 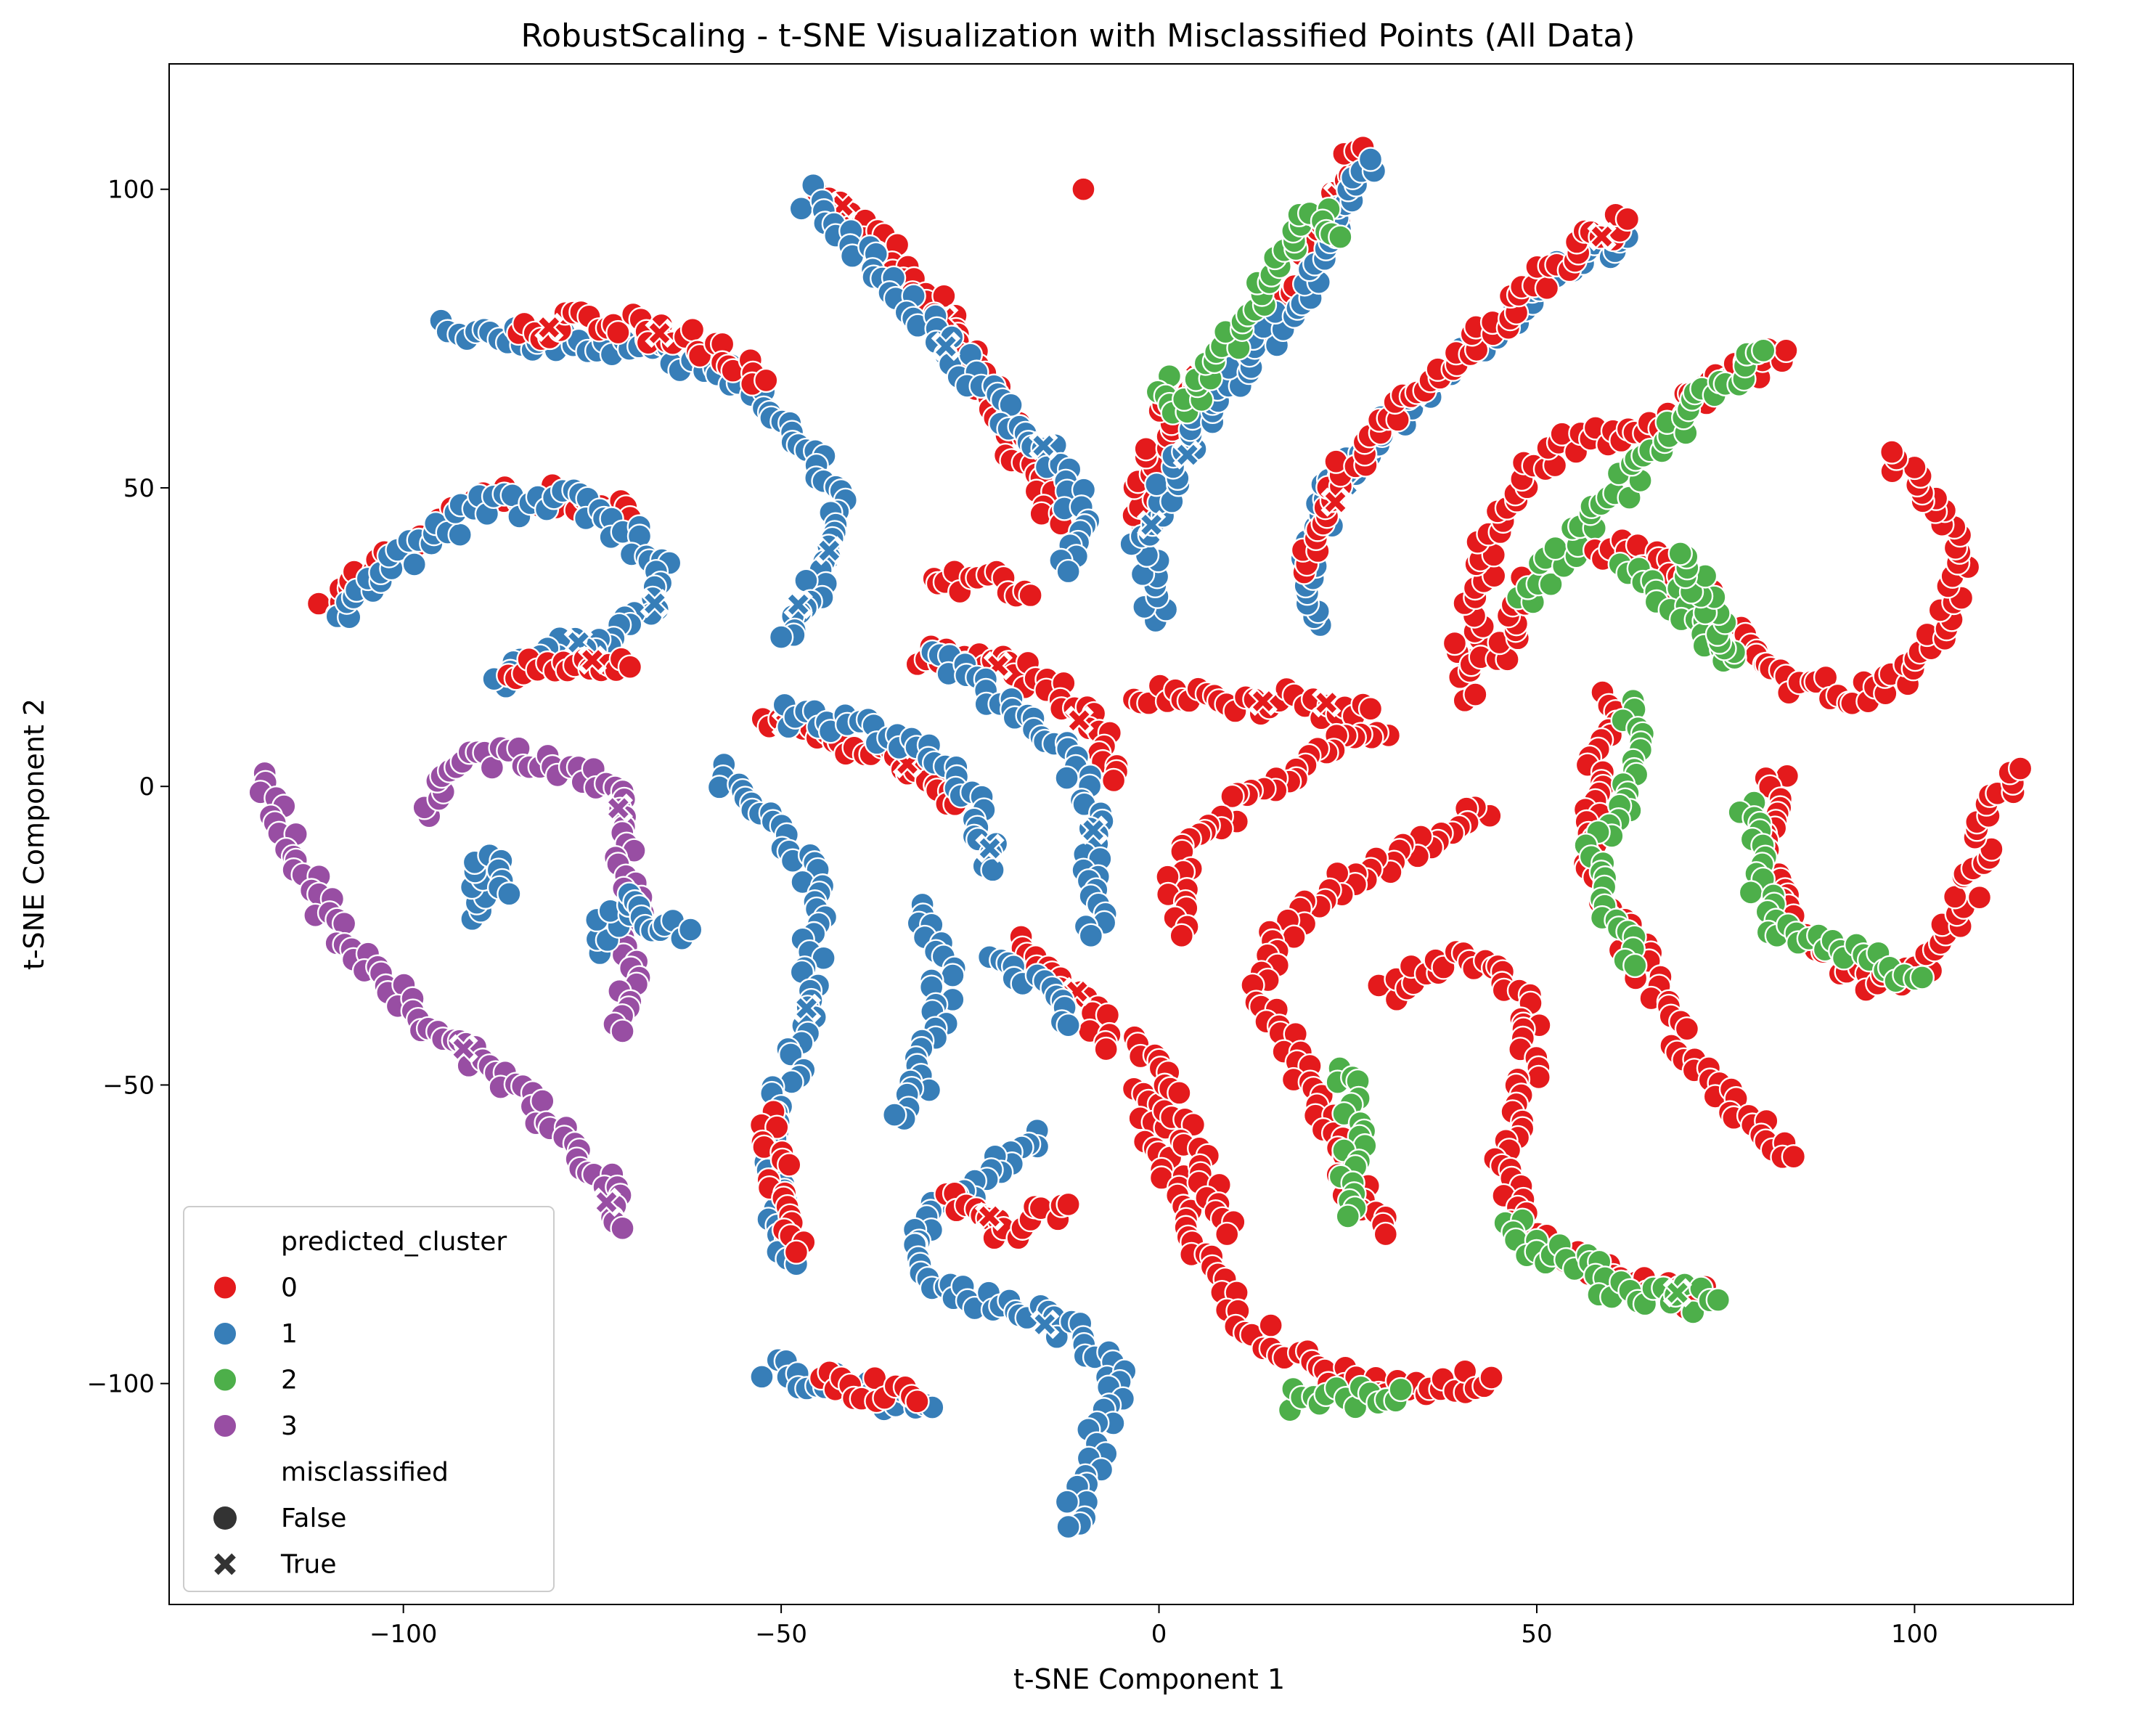 I want to click on legend-style-title: misclassified, so click(x=365, y=1473).